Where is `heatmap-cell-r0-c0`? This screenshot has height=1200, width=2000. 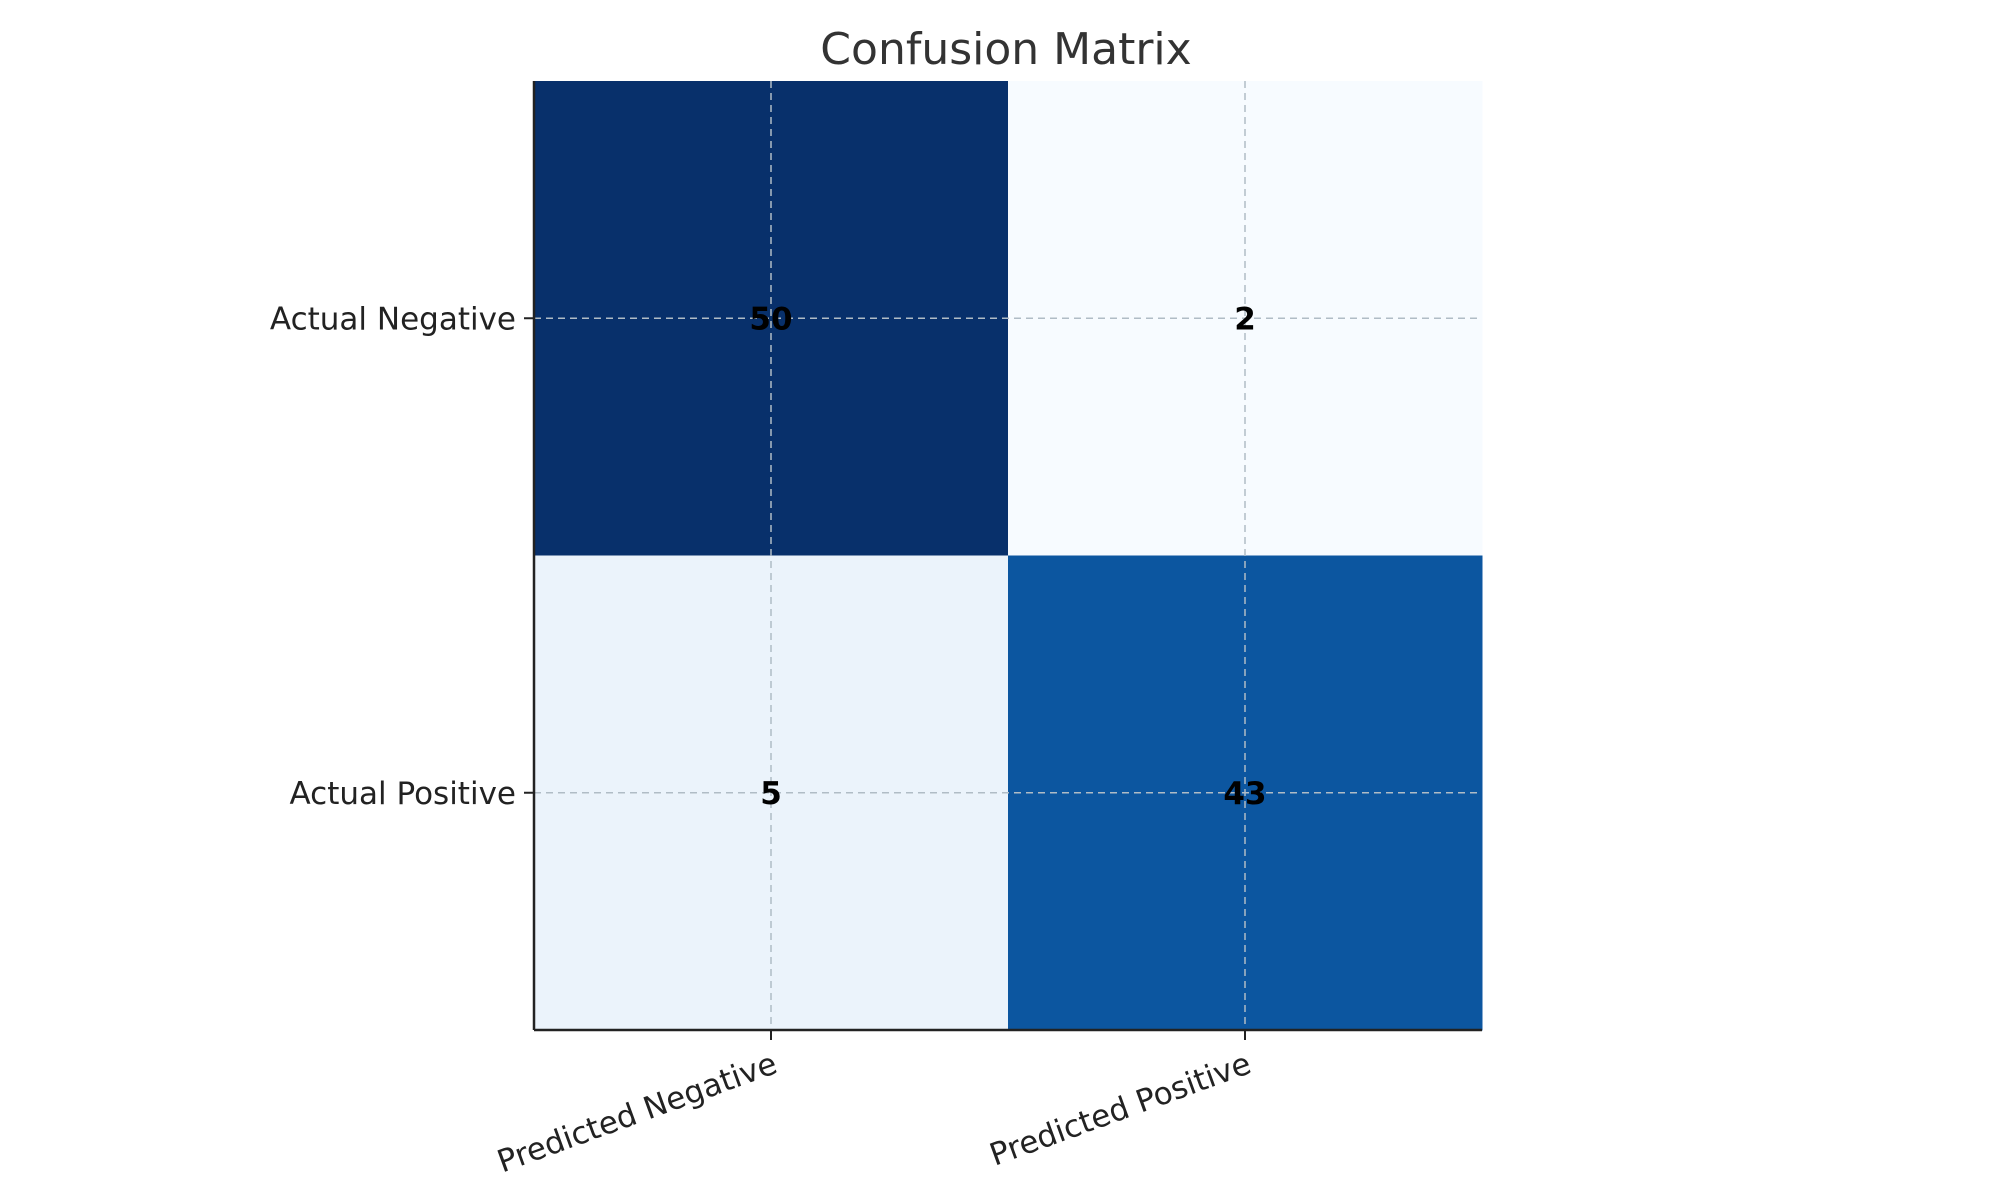 heatmap-cell-r0-c0 is located at coordinates (771, 318).